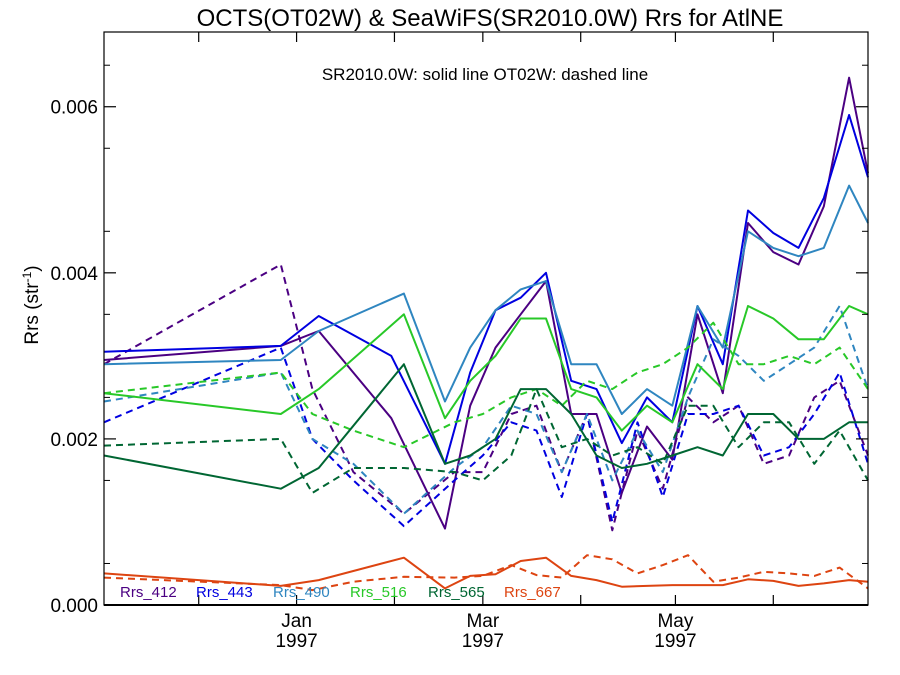 The image size is (900, 675). Describe the element at coordinates (532, 592) in the screenshot. I see `legend-entry-rrs-667: Rrs_667` at that location.